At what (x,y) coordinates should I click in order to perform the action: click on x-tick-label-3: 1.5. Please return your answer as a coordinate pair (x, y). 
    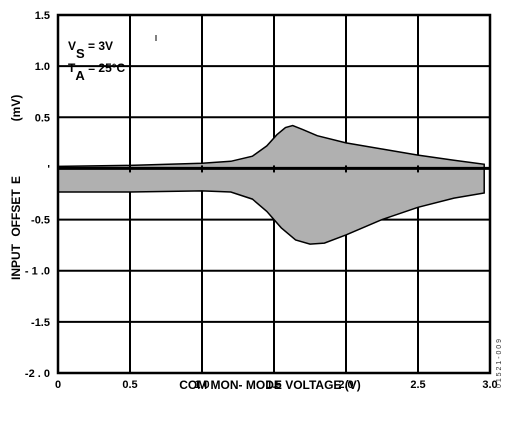
    Looking at the image, I should click on (273, 385).